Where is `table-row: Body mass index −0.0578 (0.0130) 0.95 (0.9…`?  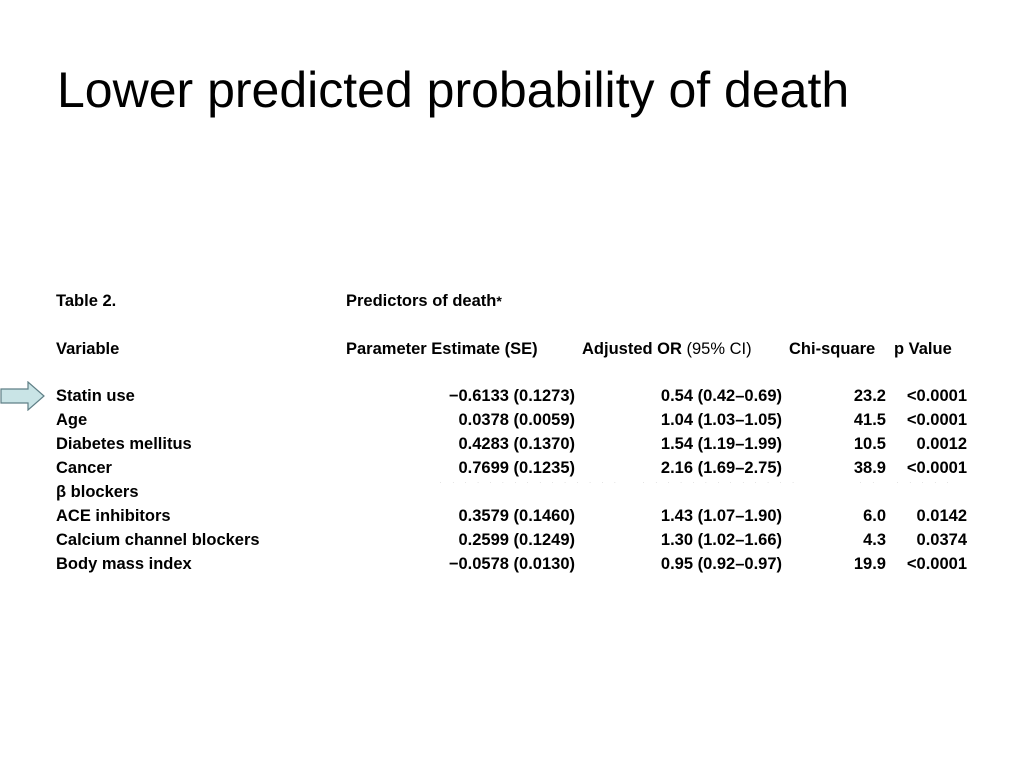 table-row: Body mass index −0.0578 (0.0130) 0.95 (0.9… is located at coordinates (512, 564).